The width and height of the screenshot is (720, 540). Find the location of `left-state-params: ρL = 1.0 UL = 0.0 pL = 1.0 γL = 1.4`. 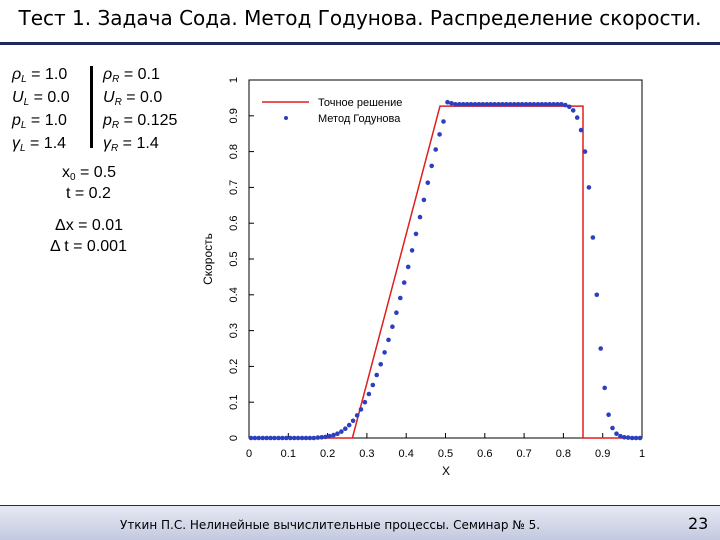

left-state-params: ρL = 1.0 UL = 0.0 pL = 1.0 γL = 1.4 is located at coordinates (41, 109).